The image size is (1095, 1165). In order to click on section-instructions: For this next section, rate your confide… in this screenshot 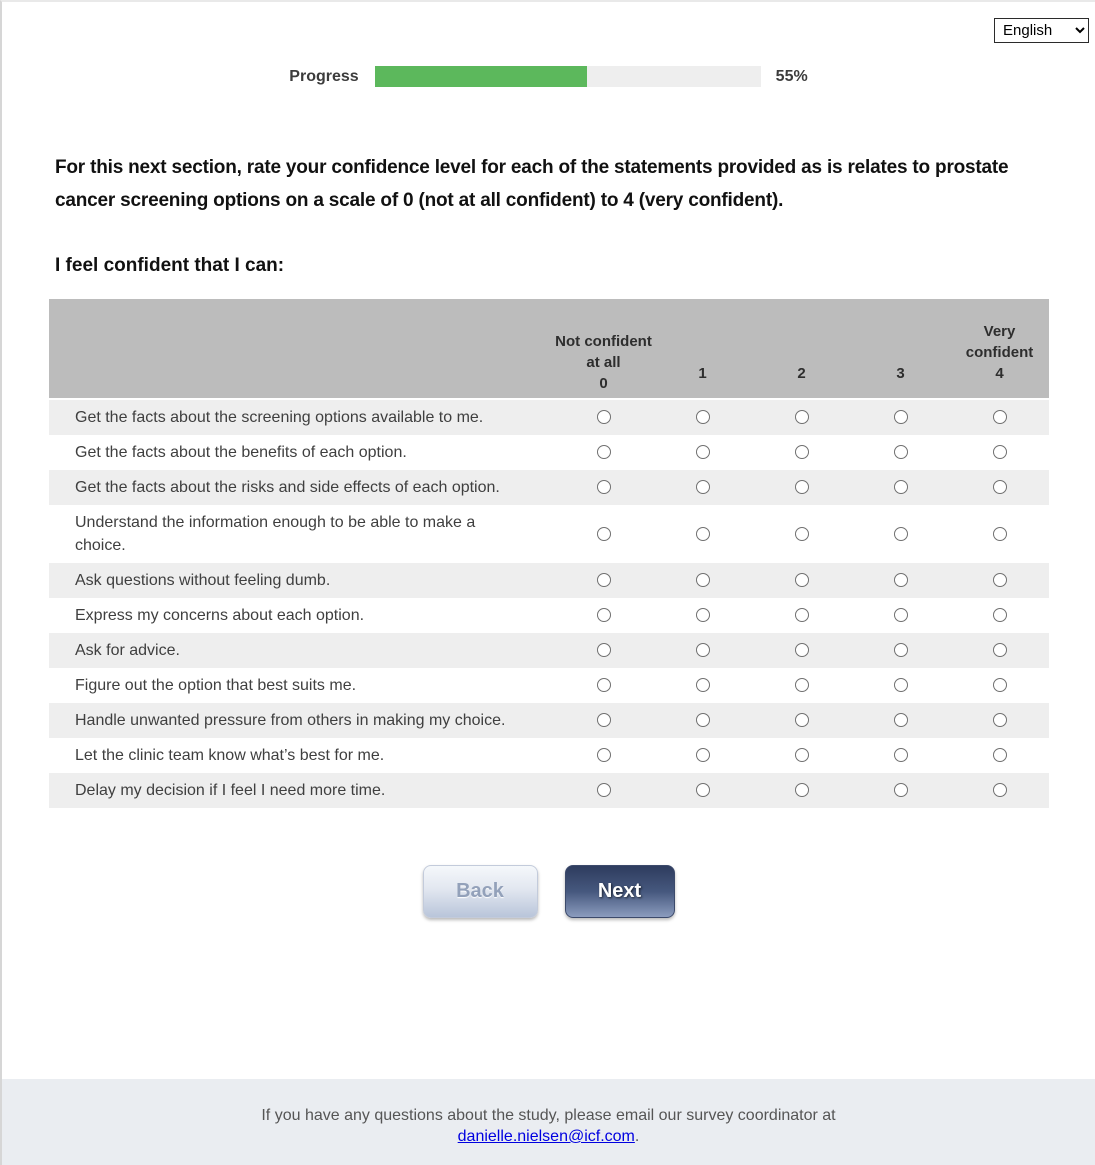, I will do `click(532, 184)`.